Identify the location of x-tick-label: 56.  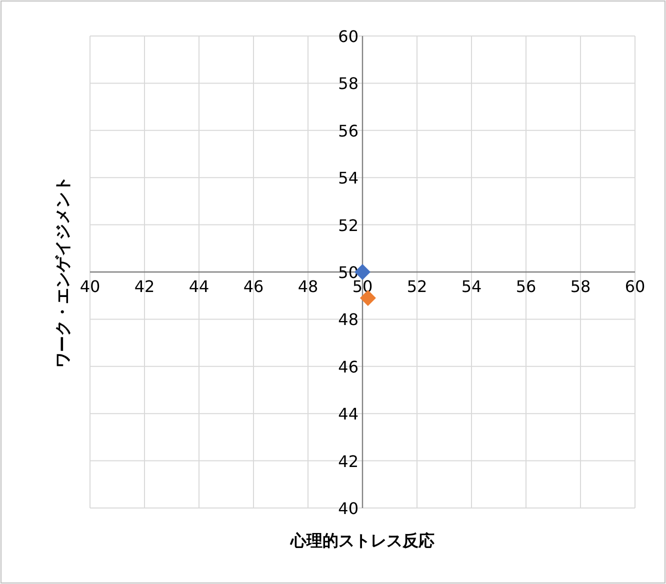
(526, 286).